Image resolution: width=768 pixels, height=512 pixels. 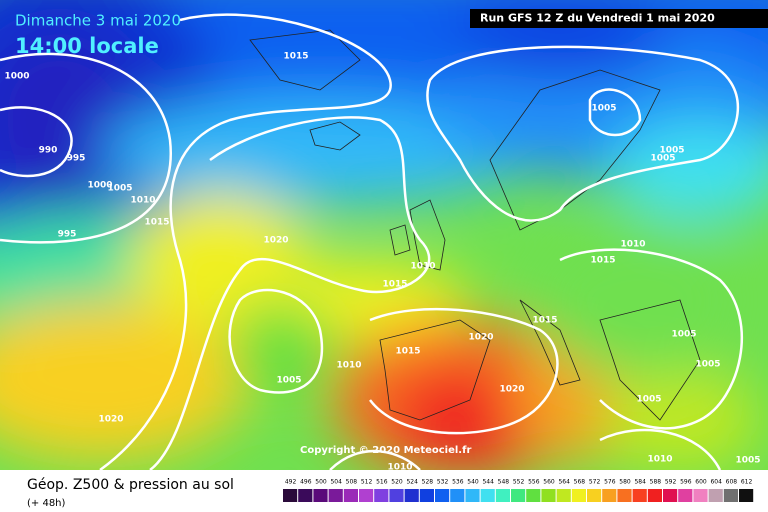 I want to click on run-info: Run GFS 12 Z du Vendredi 1 mai 2020, so click(x=597, y=18).